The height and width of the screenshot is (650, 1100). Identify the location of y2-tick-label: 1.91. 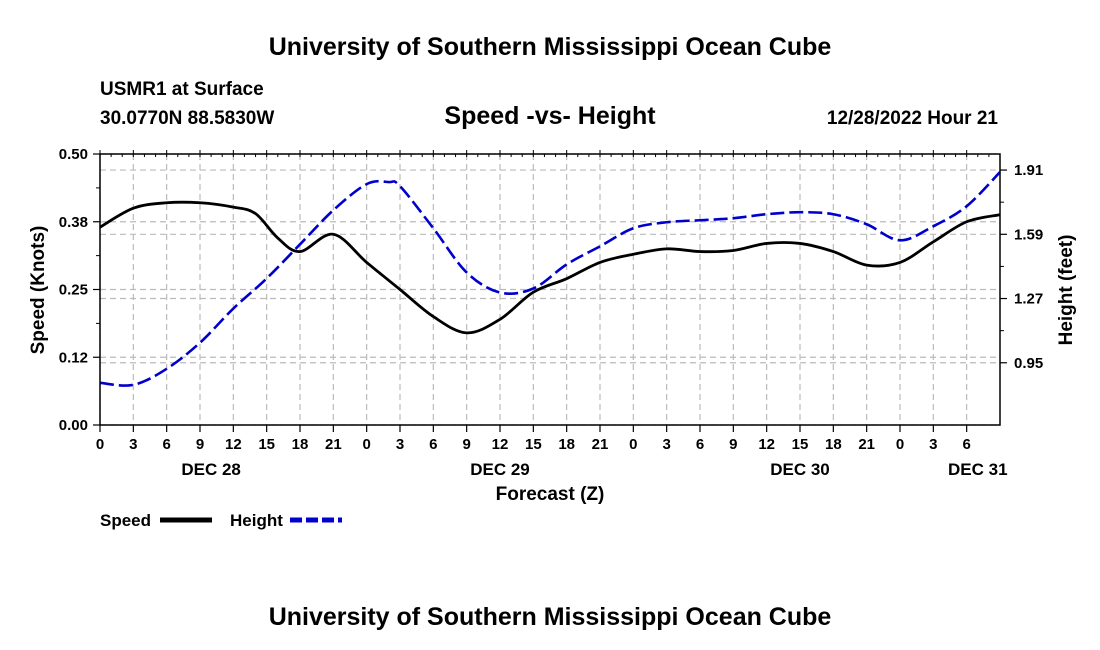
(1028, 170).